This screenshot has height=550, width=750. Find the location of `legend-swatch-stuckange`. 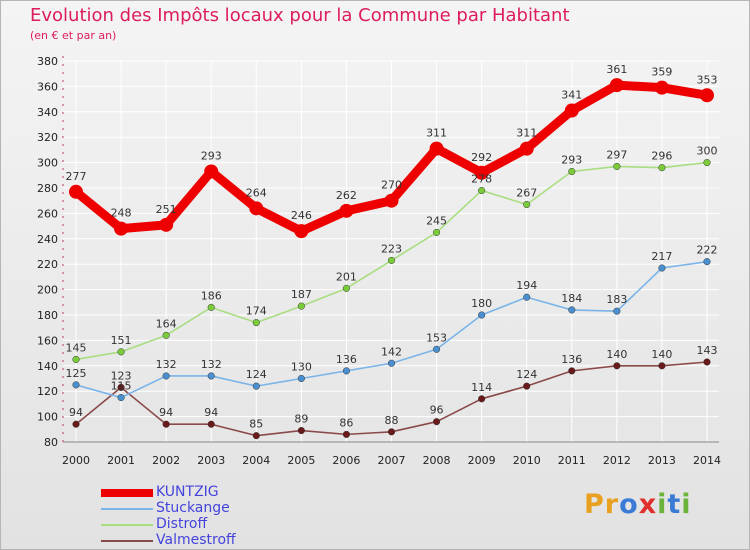

legend-swatch-stuckange is located at coordinates (127, 509).